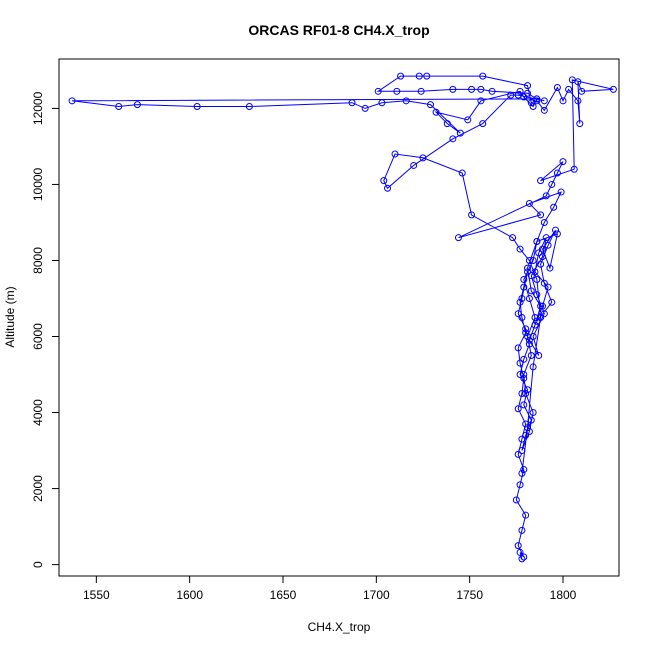 The image size is (650, 650). What do you see at coordinates (38, 488) in the screenshot?
I see `y-tick-label: 2000` at bounding box center [38, 488].